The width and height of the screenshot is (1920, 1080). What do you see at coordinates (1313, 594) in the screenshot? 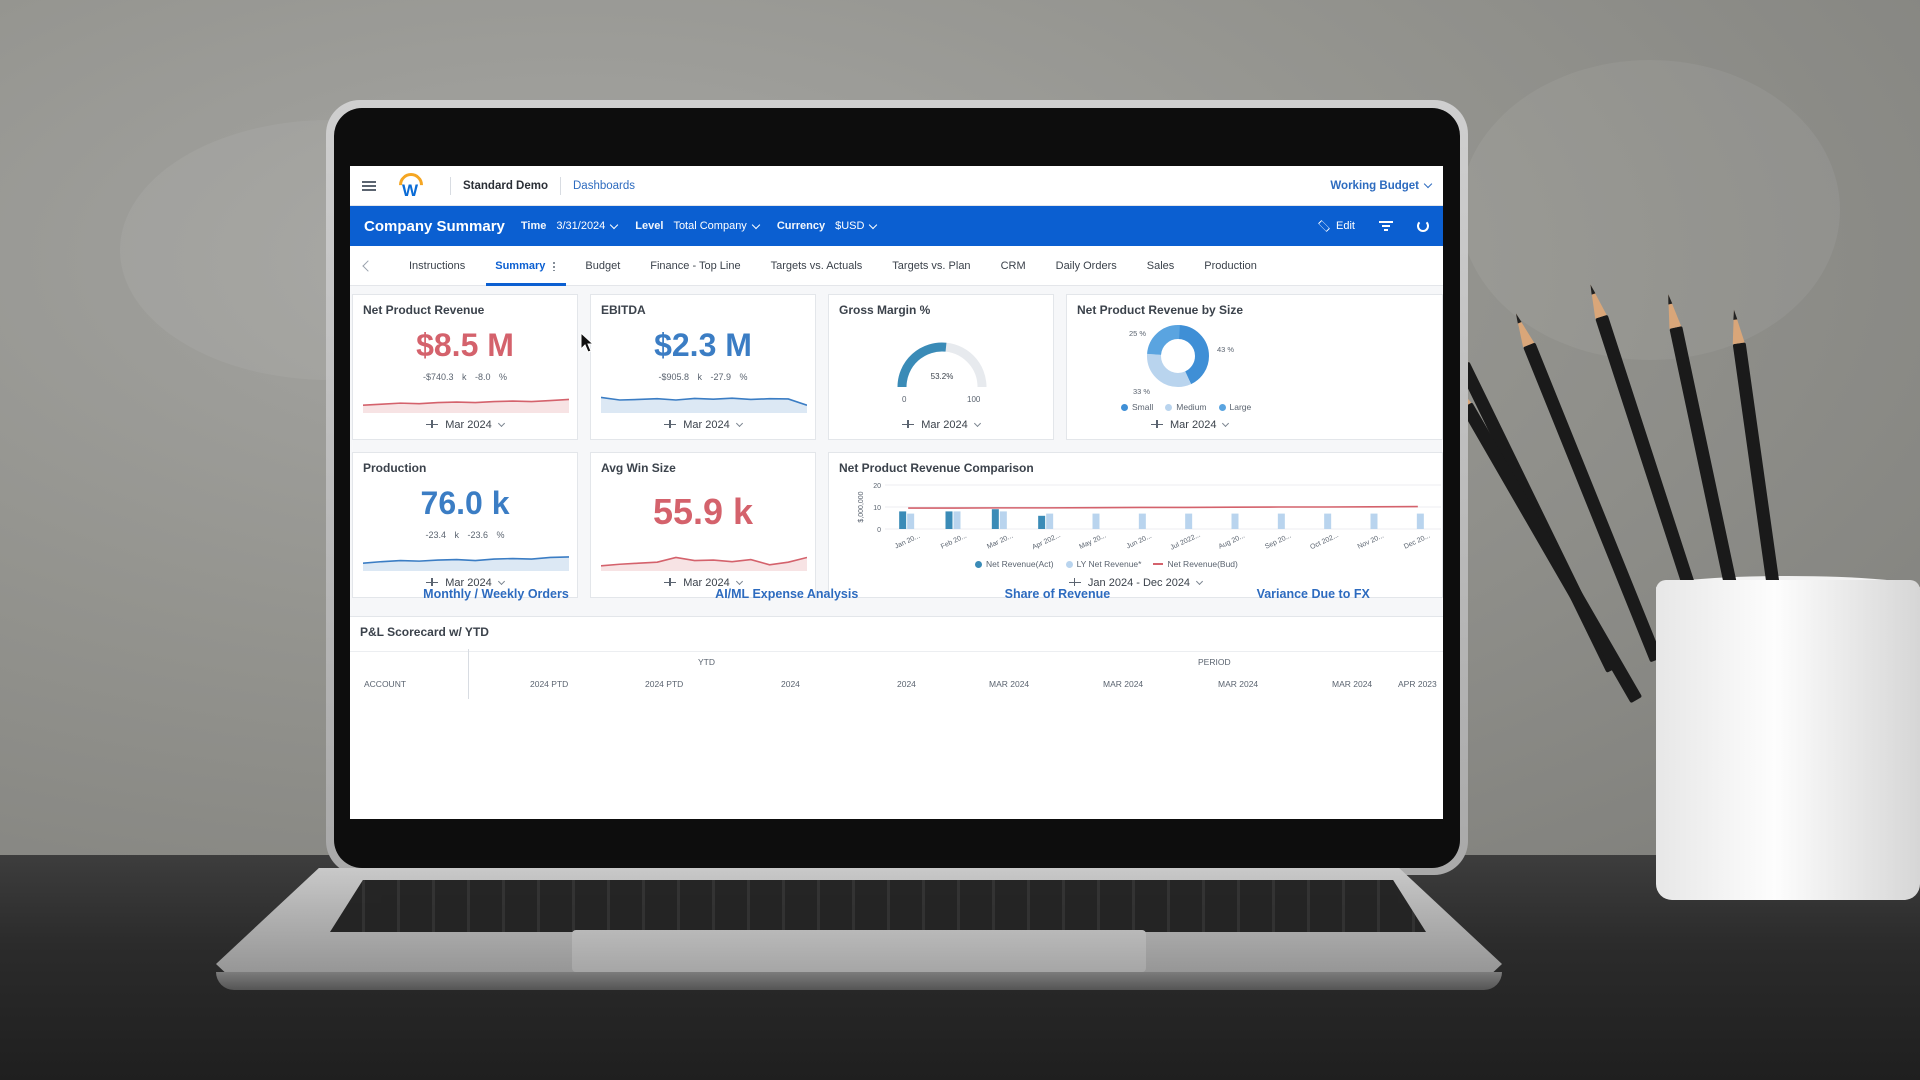
I see `link-variance-due-to-fx: Variance Due to FX` at bounding box center [1313, 594].